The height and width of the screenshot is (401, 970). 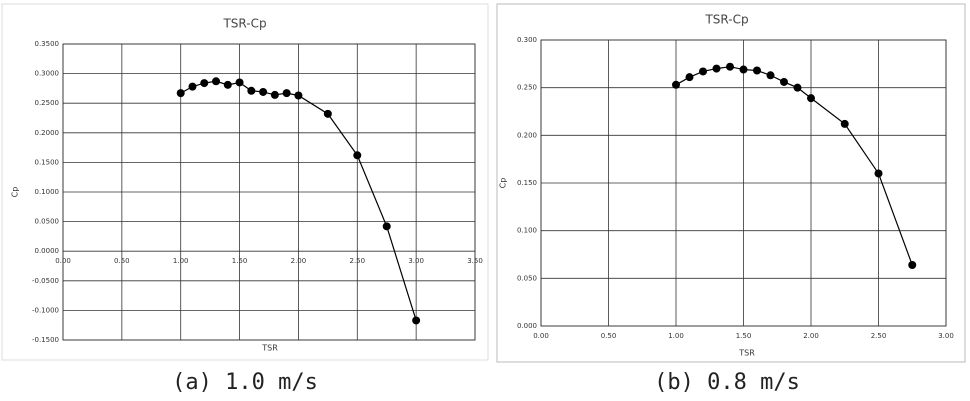 I want to click on y-tick-label: 0.150, so click(x=527, y=183).